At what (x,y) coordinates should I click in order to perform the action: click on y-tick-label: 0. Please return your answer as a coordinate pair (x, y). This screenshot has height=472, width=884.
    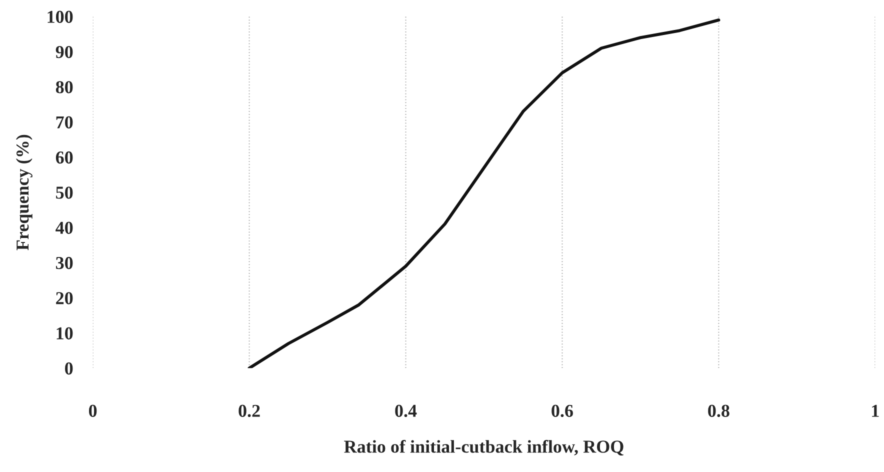
    Looking at the image, I should click on (69, 368).